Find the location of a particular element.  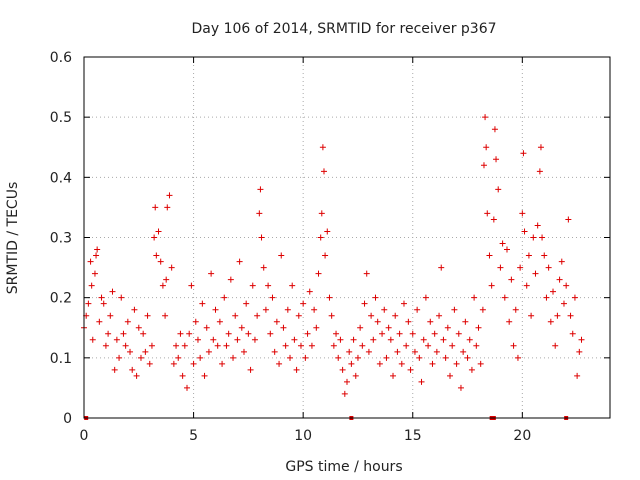

y-tick-label: 0.1 is located at coordinates (61, 359).